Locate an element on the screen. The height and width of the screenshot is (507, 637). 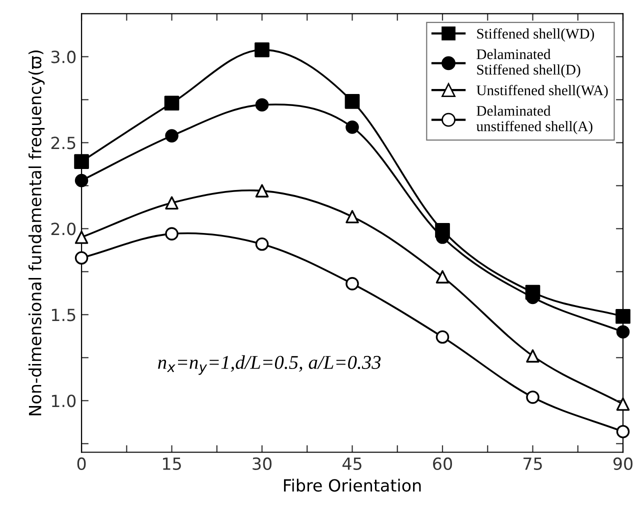
legend-label: Delaminated Stiffened shell(D) is located at coordinates (528, 63).